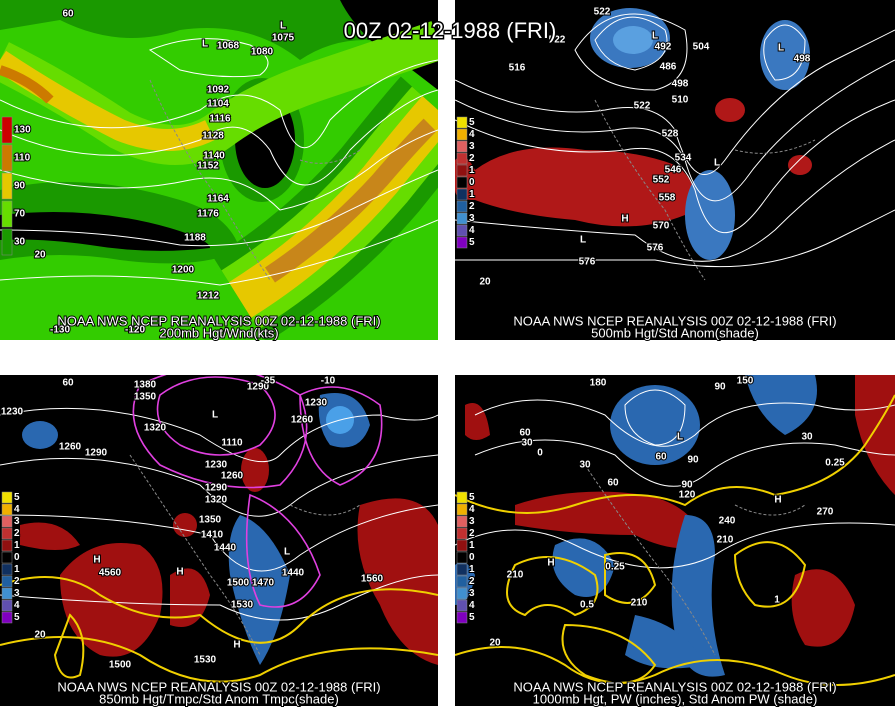 The image size is (895, 716). What do you see at coordinates (208, 166) in the screenshot?
I see `contour-label: 1152` at bounding box center [208, 166].